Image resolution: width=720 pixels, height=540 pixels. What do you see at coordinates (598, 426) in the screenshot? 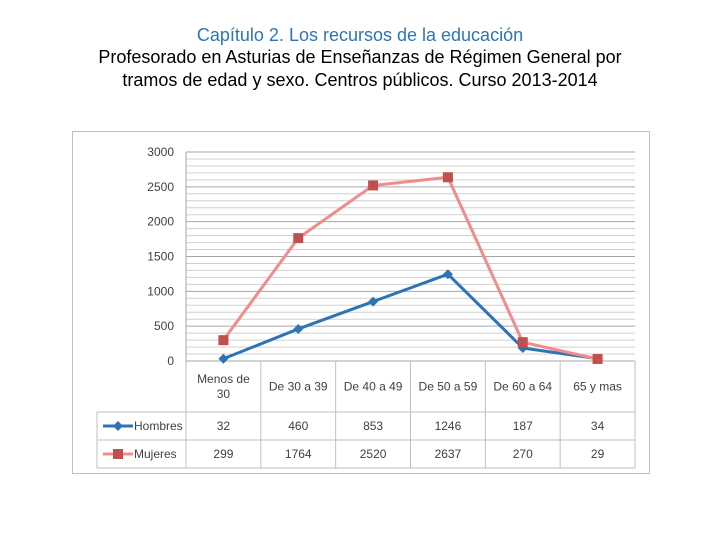
I see `data-label-hombres: 34` at bounding box center [598, 426].